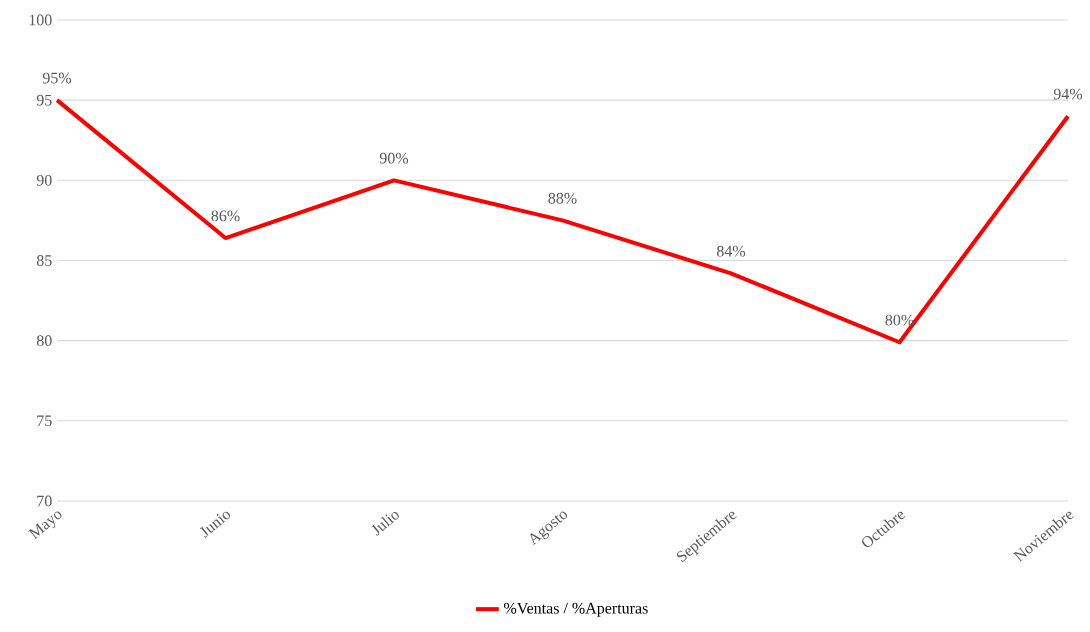  What do you see at coordinates (44, 180) in the screenshot?
I see `y-tick-label: 90` at bounding box center [44, 180].